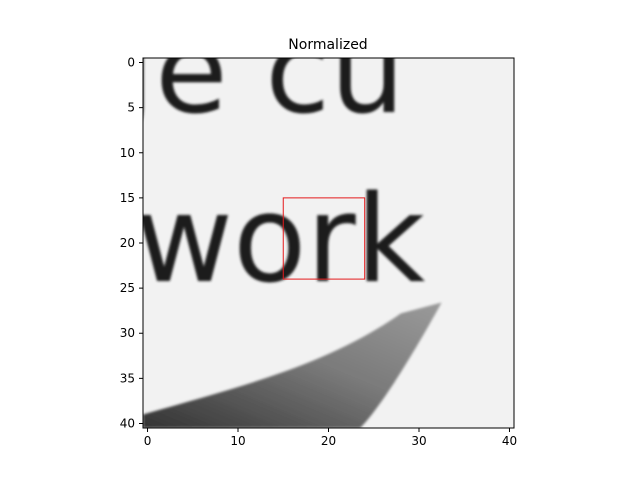  Describe the element at coordinates (131, 63) in the screenshot. I see `y-tick-label-0: 0` at that location.